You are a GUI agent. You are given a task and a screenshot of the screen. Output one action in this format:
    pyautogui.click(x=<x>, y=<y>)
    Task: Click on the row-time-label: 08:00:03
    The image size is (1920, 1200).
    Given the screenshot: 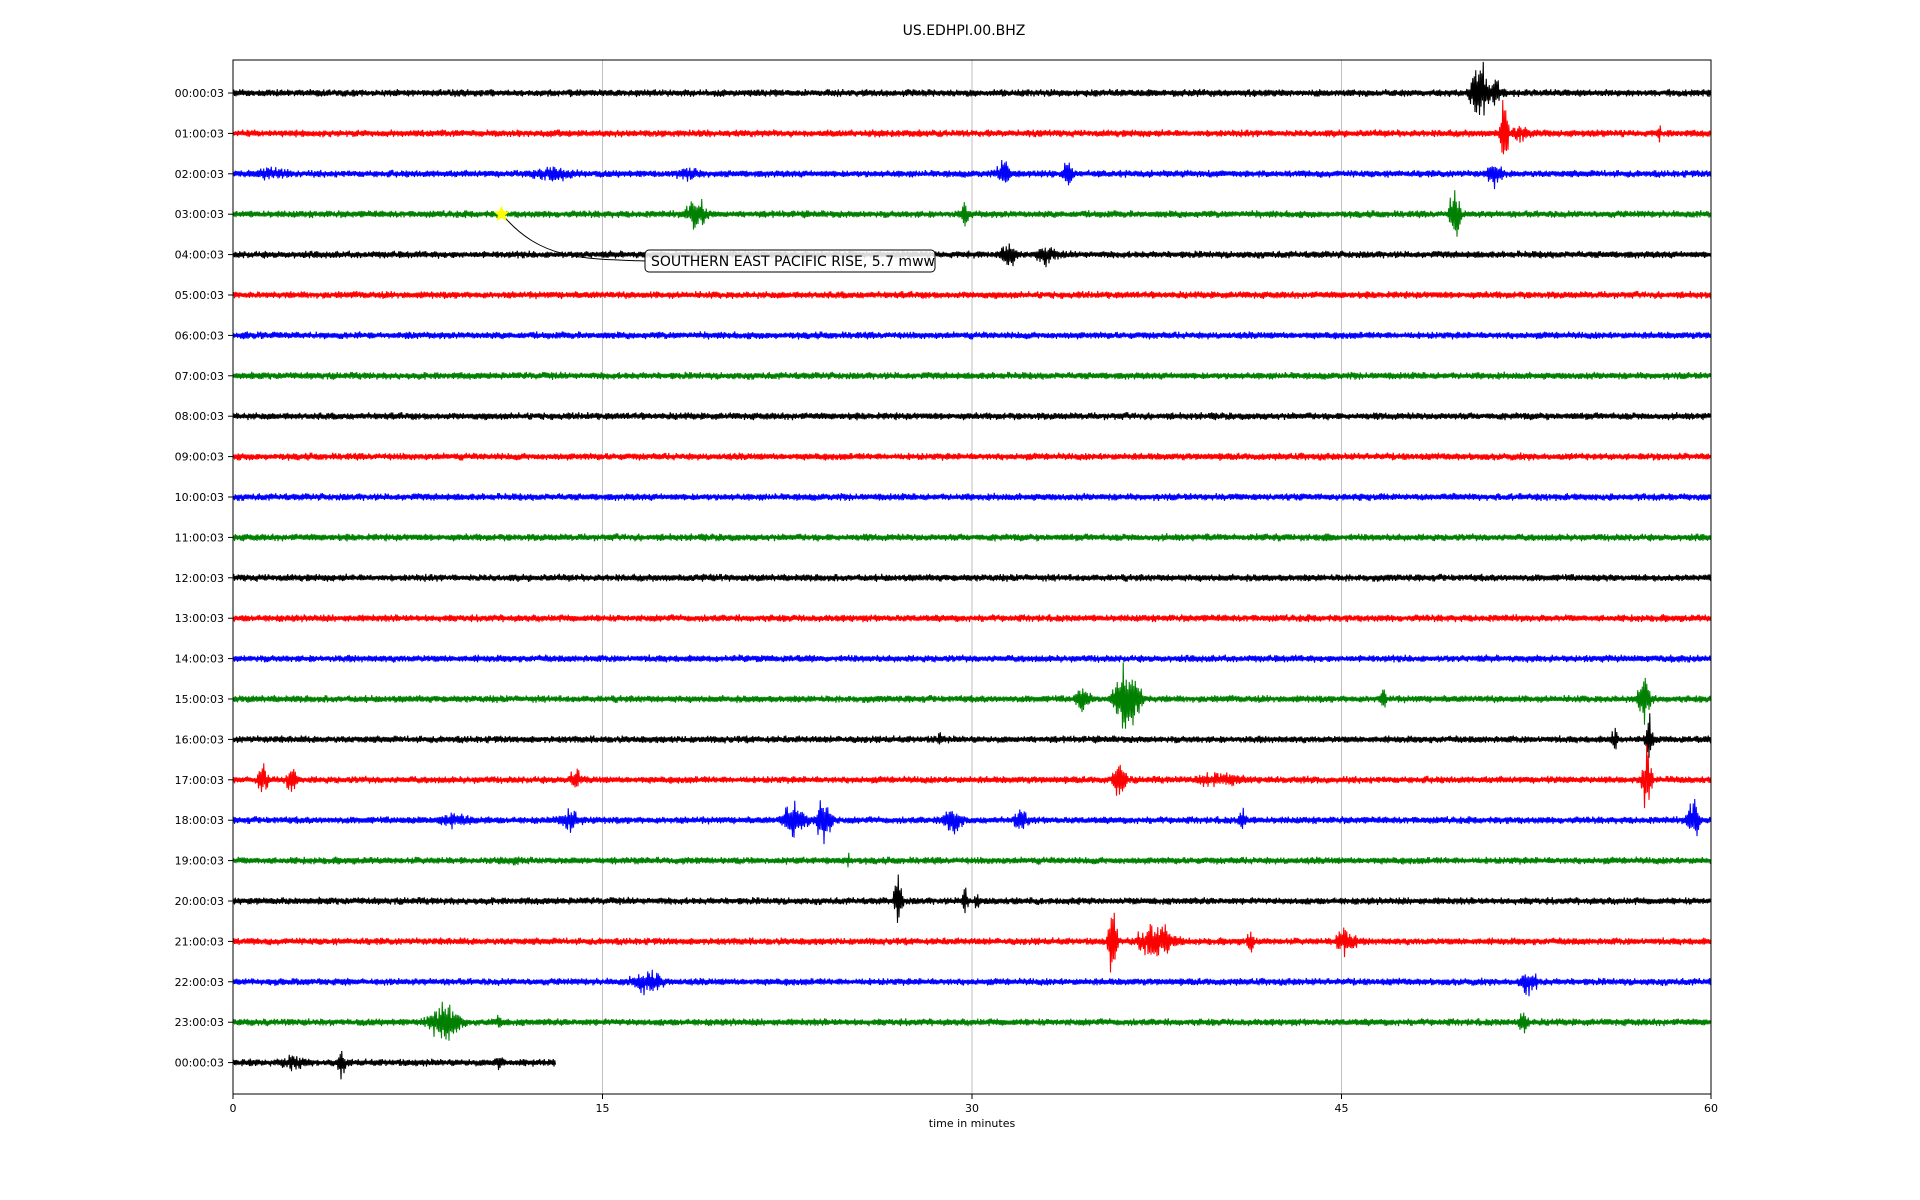 What is the action you would take?
    pyautogui.click(x=199, y=416)
    